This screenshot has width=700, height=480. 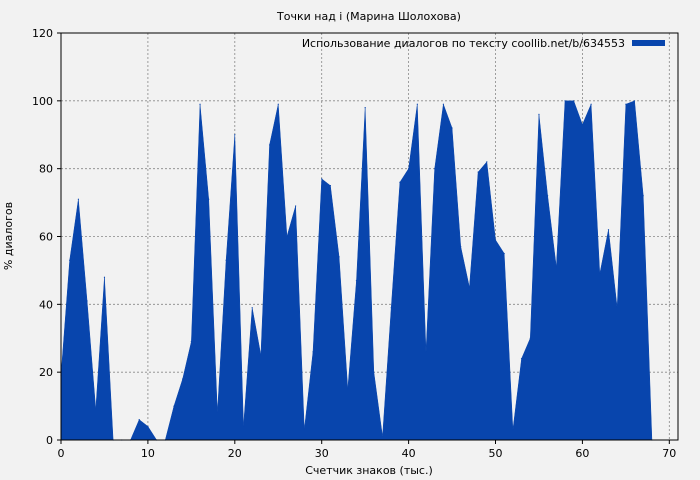 I want to click on y-axis: 0 20 40 60 80 100 120, so click(x=46, y=237).